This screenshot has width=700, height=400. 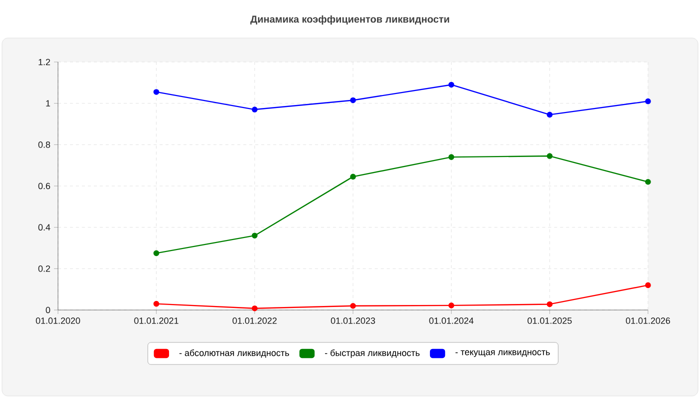 What do you see at coordinates (550, 321) in the screenshot?
I see `x-tick-label: 01.01.2025` at bounding box center [550, 321].